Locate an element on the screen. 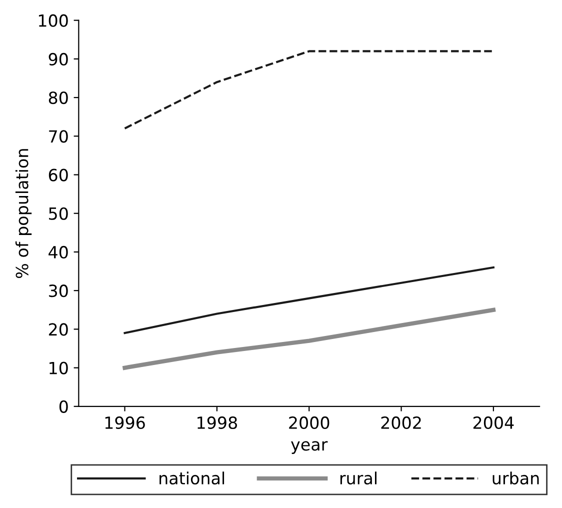 This screenshot has height=508, width=562. x-tick-label: 2004 is located at coordinates (493, 423).